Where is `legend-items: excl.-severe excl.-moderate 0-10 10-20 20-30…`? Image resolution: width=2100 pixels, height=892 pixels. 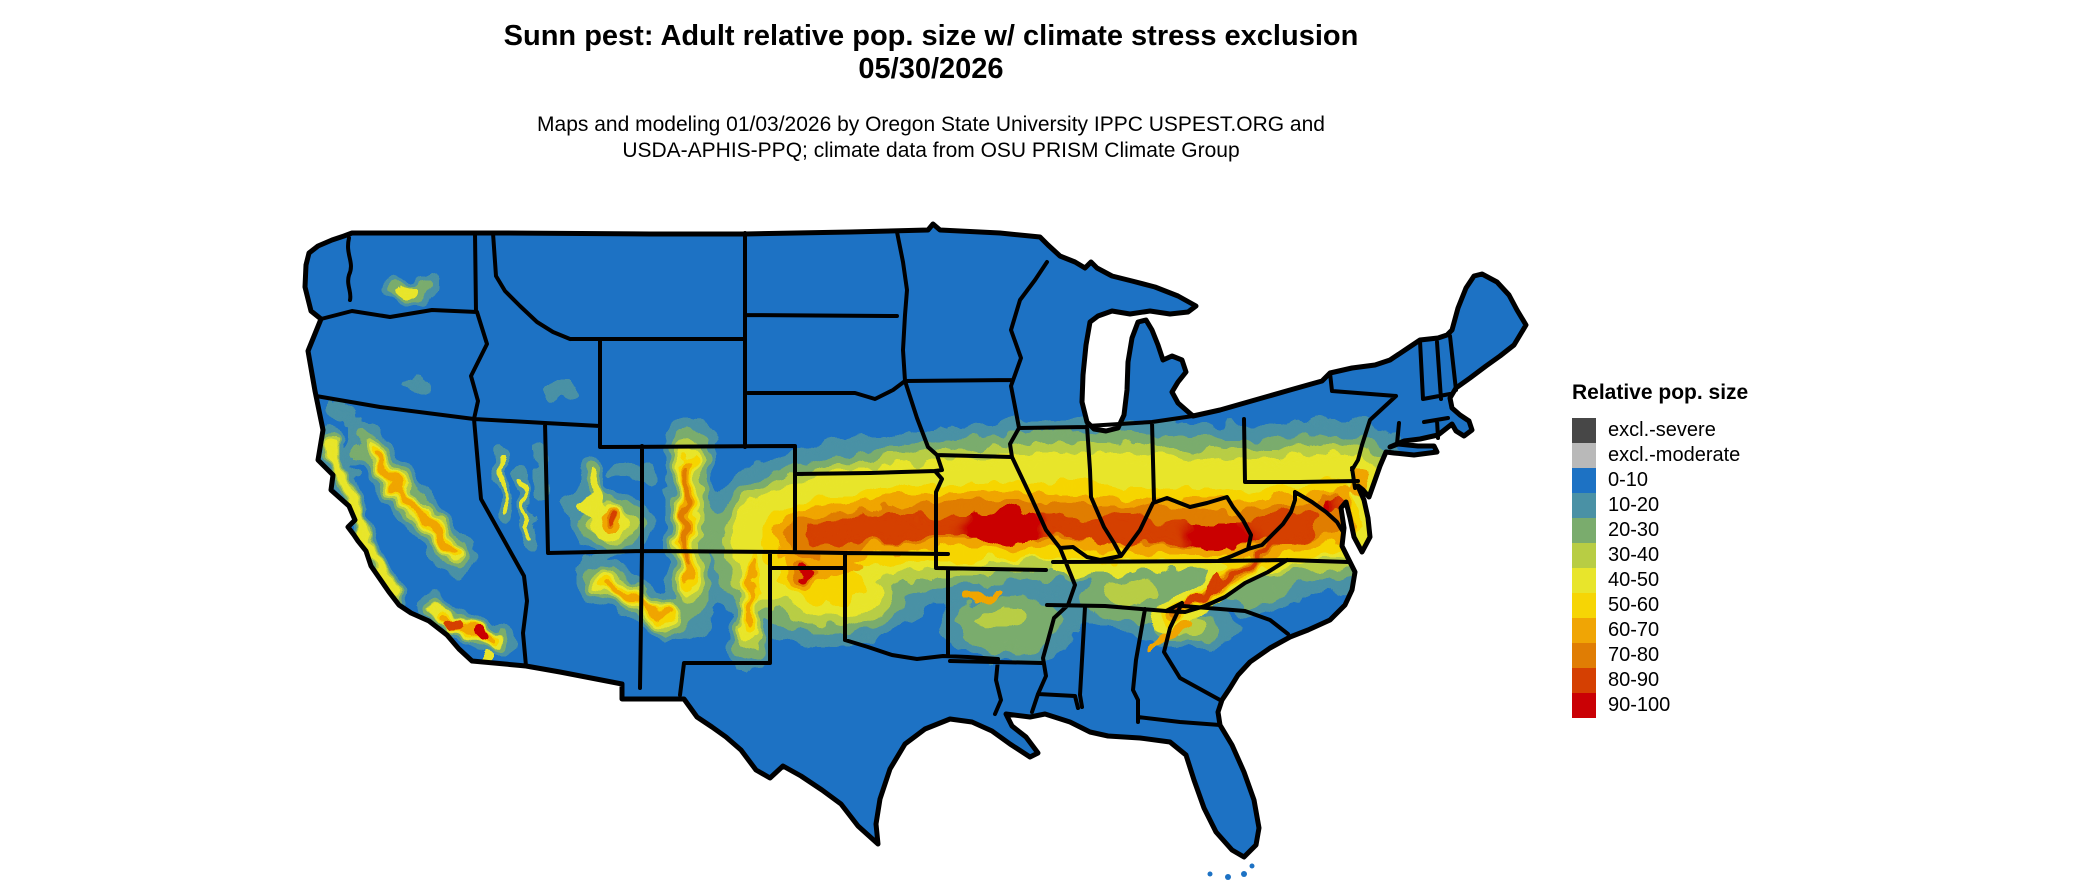 legend-items: excl.-severe excl.-moderate 0-10 10-20 20-30… is located at coordinates (1702, 568).